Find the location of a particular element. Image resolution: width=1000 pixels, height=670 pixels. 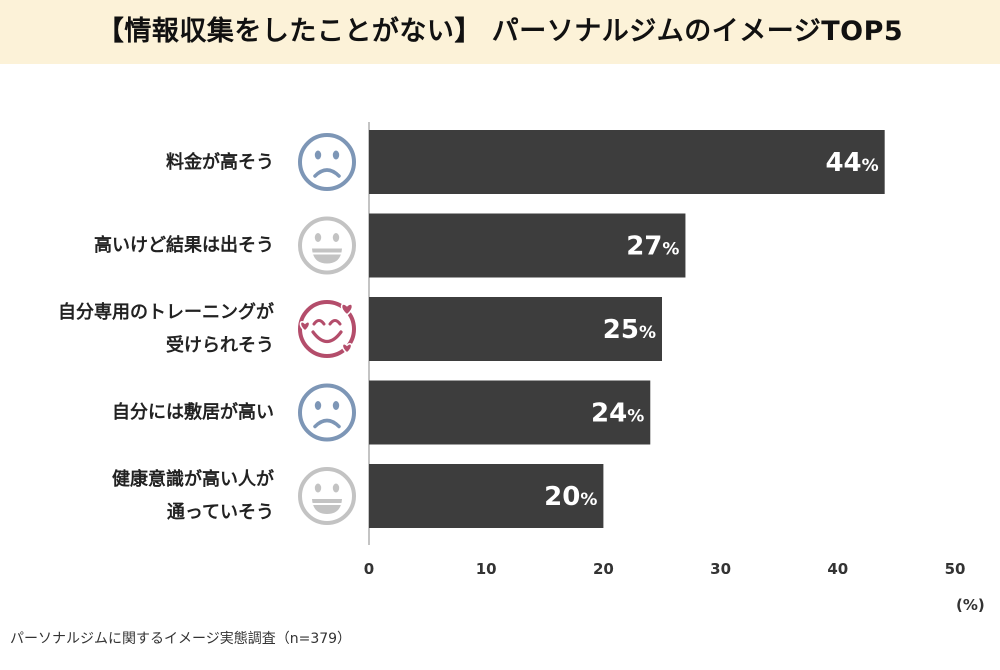

category-label-line: 料金が高そう is located at coordinates (220, 162).